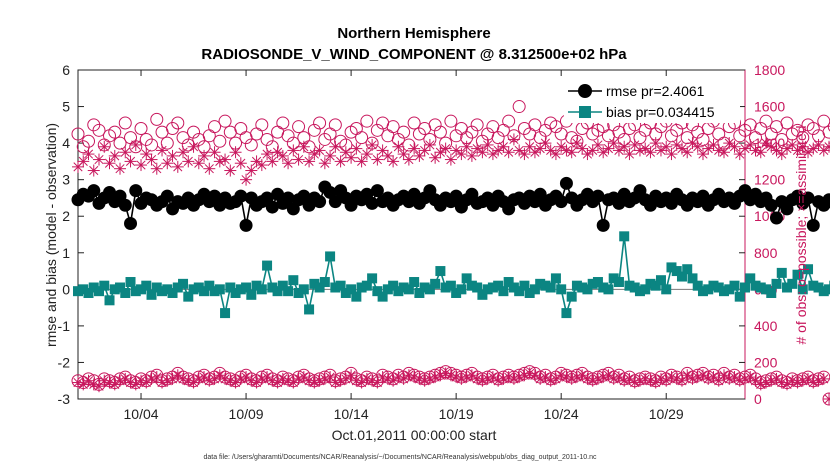 The image size is (830, 470). Describe the element at coordinates (66, 107) in the screenshot. I see `y-tick-label: 5` at that location.